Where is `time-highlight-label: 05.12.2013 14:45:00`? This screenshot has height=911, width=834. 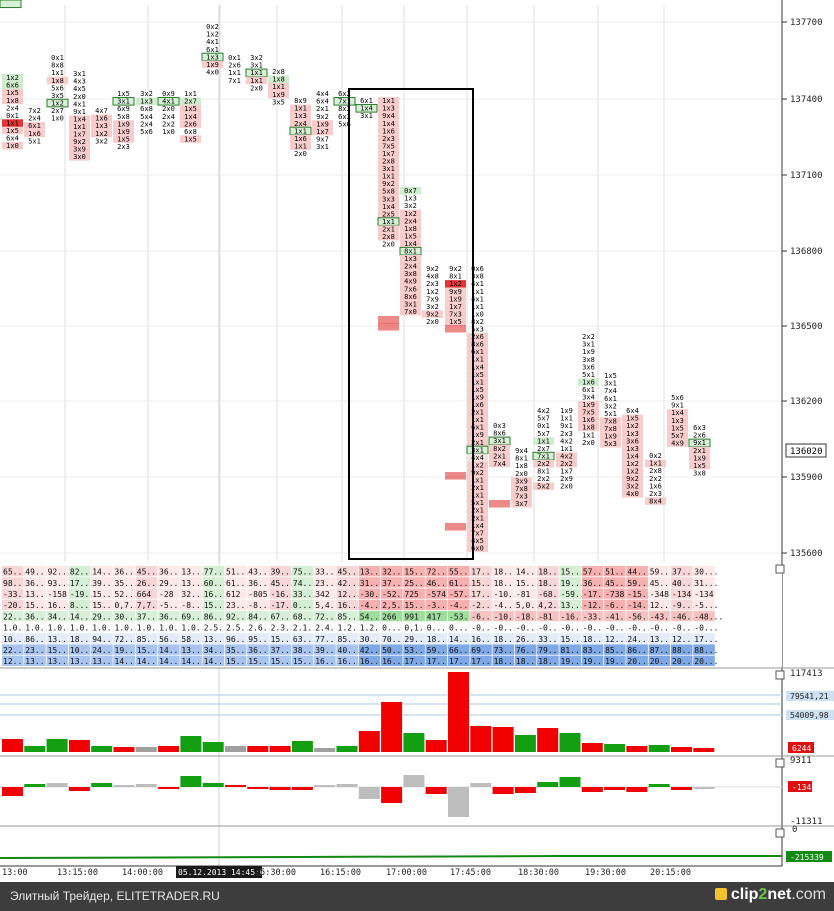
time-highlight-label: 05.12.2013 14:45:00 is located at coordinates (224, 872).